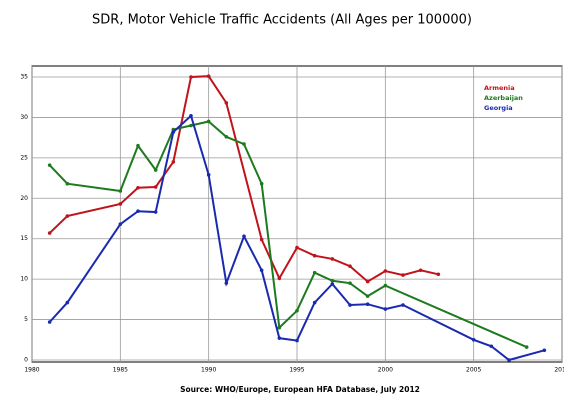 The height and width of the screenshot is (401, 564). I want to click on legend-label: Georgia, so click(498, 108).